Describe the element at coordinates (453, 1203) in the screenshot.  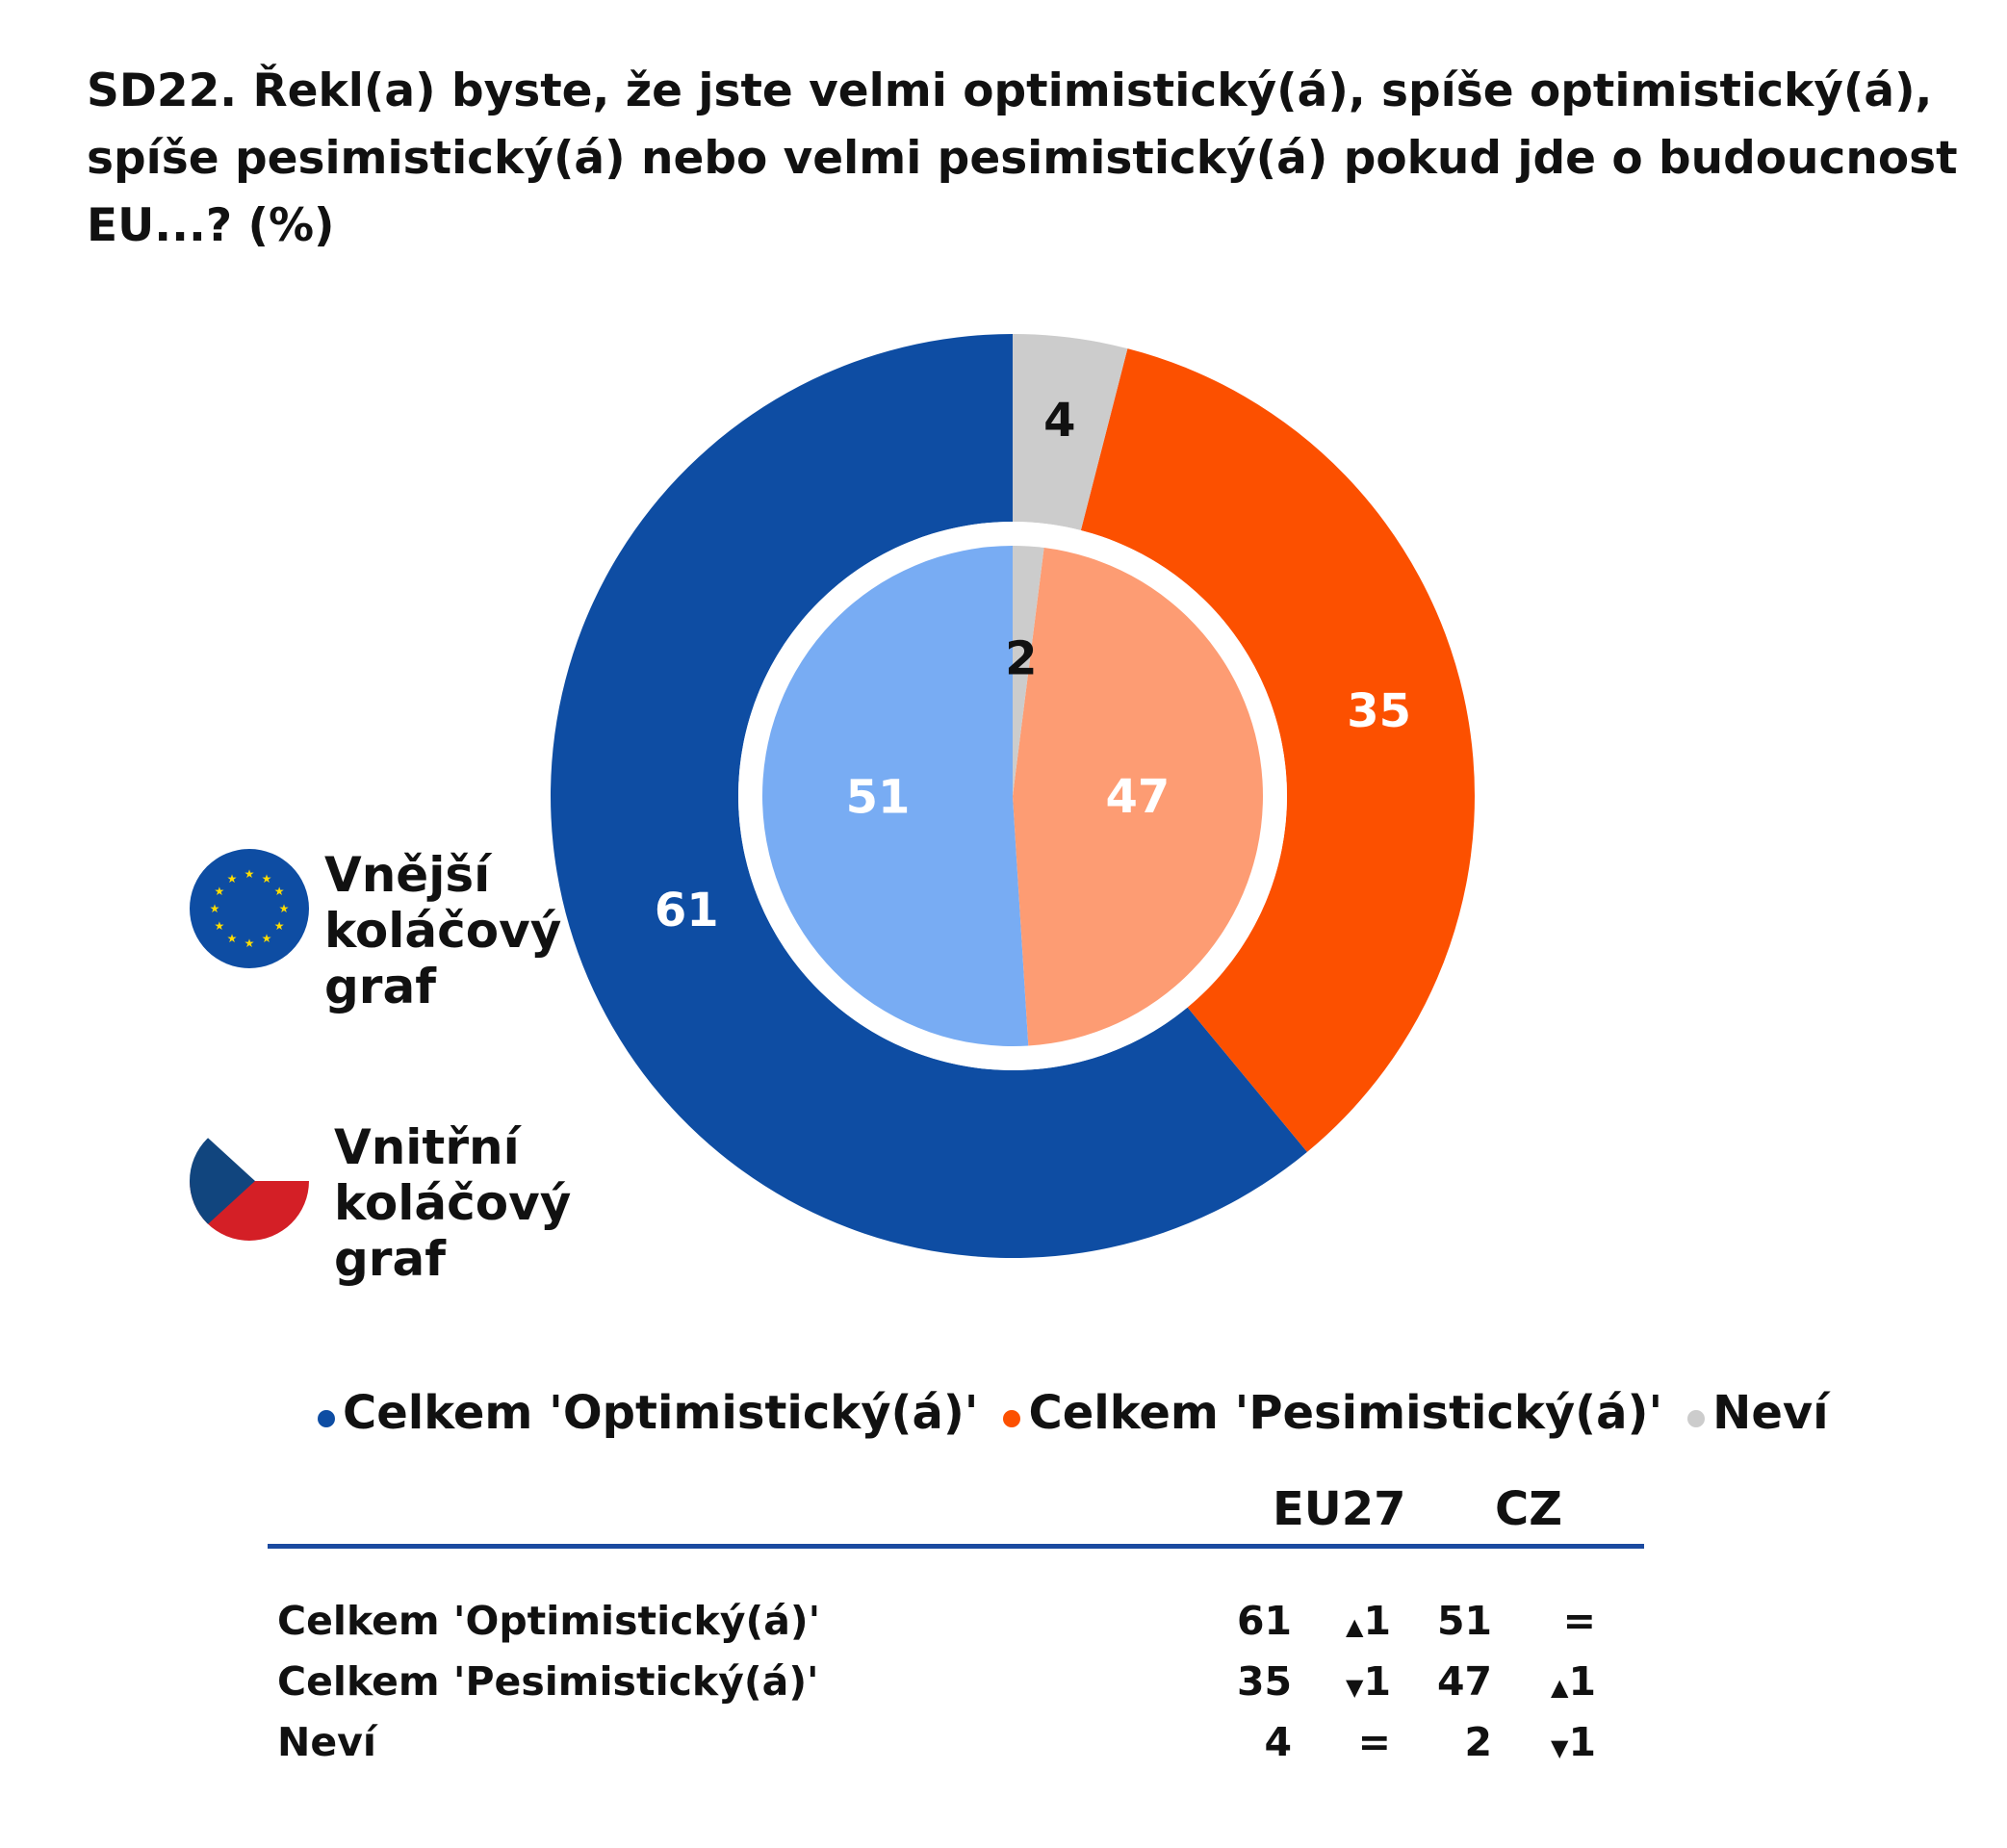
I see `inner-pie-label: Vnitřní koláčový graf` at that location.